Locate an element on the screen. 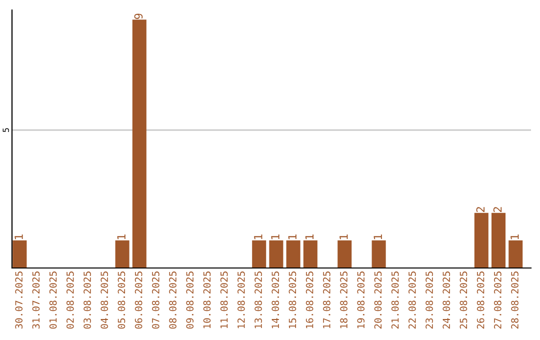  x-tick-label: 16.08.2025 is located at coordinates (310, 300).